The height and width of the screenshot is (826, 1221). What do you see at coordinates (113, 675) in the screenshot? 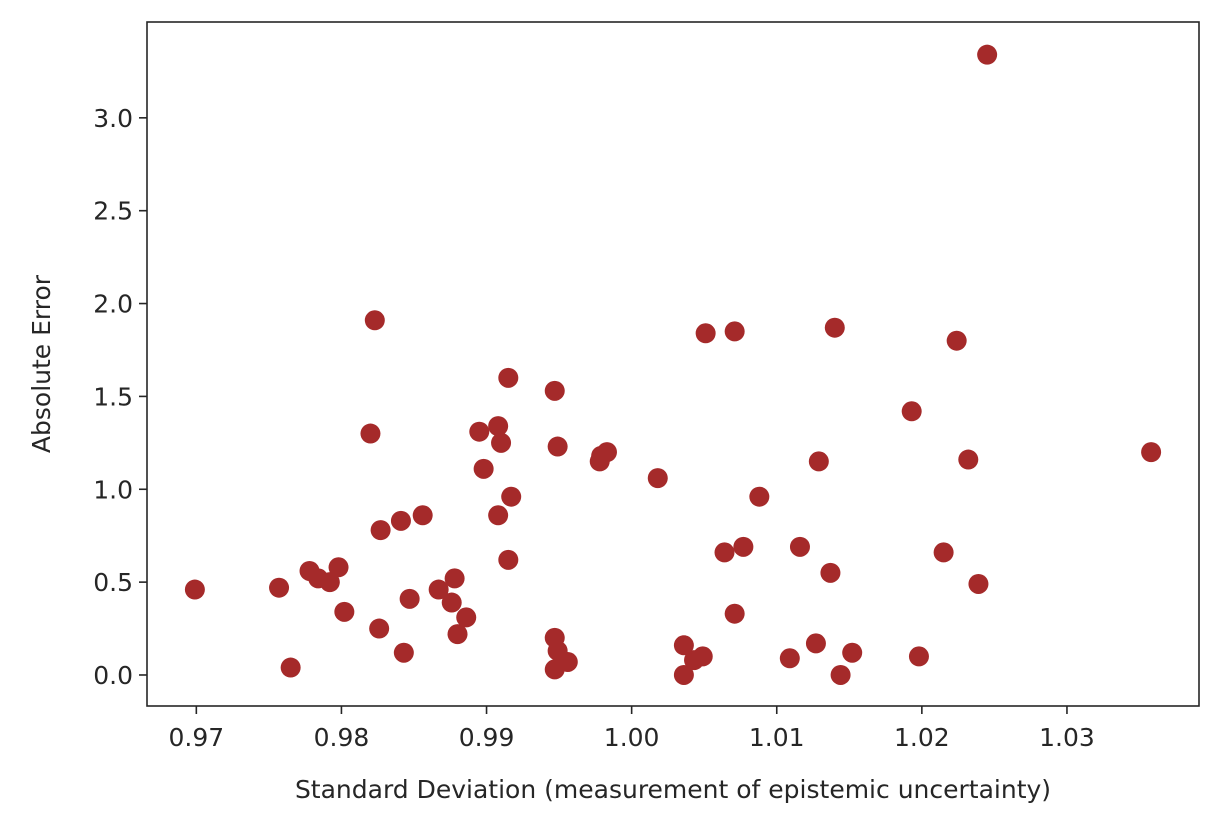
I see `y-tick-label: 0.0` at bounding box center [113, 675].